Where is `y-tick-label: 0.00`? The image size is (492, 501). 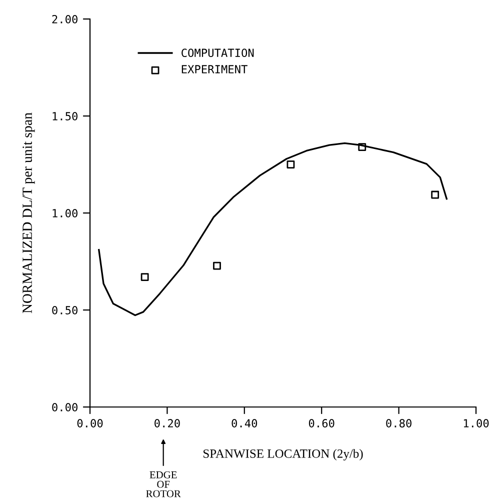
y-tick-label: 0.00 is located at coordinates (65, 407).